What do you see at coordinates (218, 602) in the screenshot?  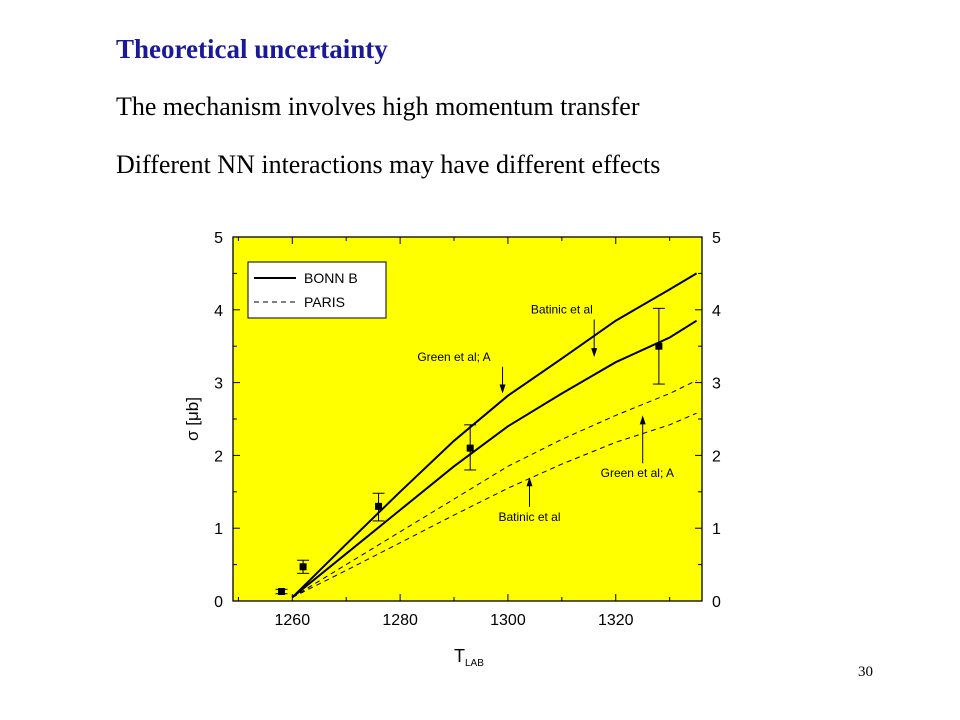 I see `y-tick-label-left: 0` at bounding box center [218, 602].